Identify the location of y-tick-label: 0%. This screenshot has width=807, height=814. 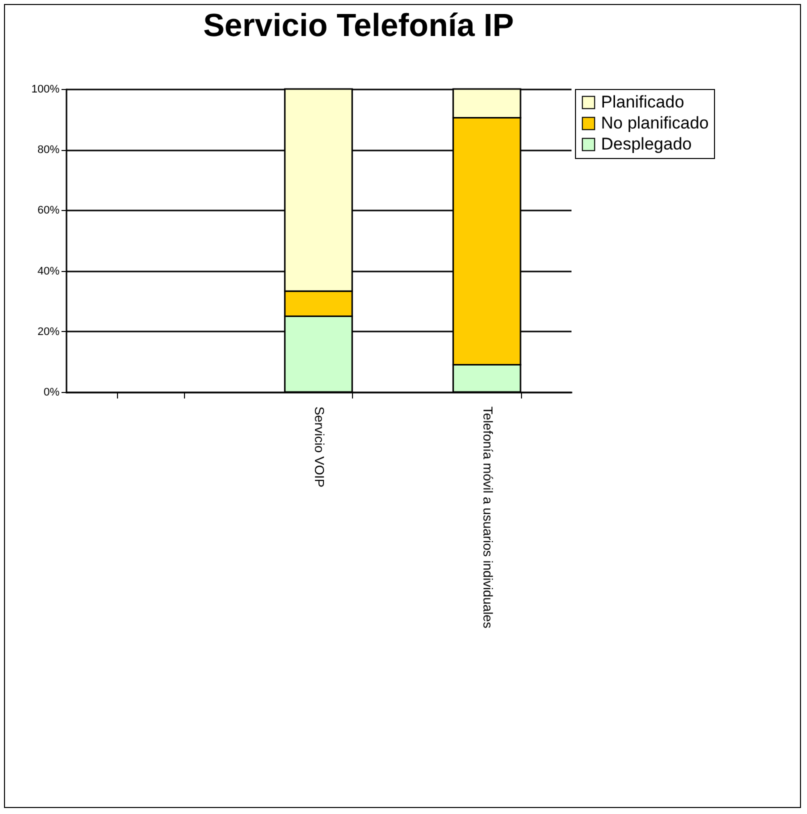
(52, 392).